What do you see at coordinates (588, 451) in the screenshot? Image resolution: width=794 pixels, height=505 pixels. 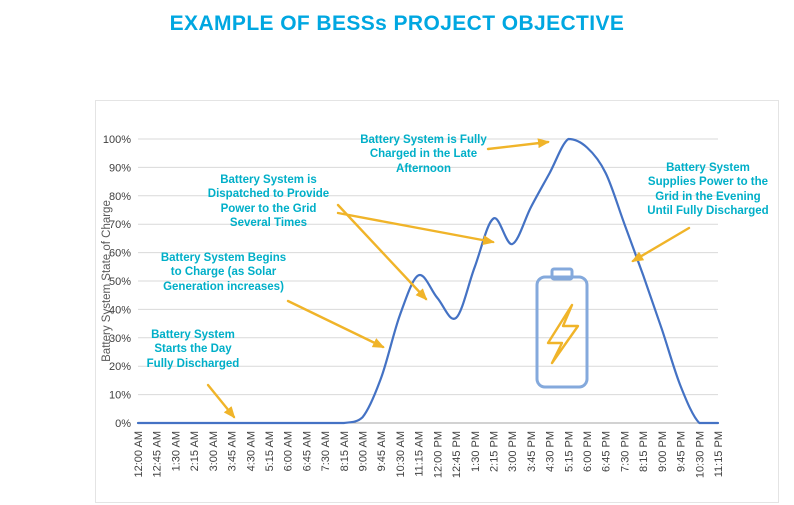 I see `x-tick-label: 6:00 PM` at bounding box center [588, 451].